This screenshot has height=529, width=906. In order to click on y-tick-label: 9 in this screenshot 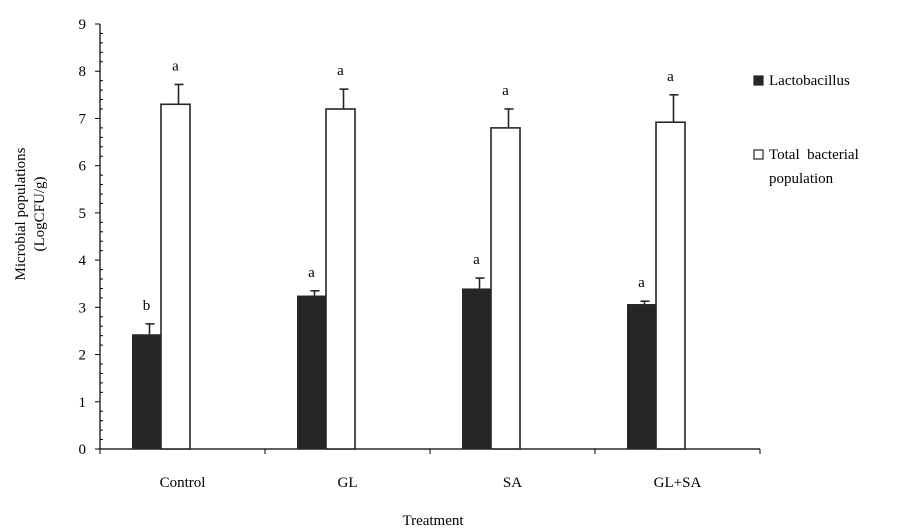, I will do `click(83, 25)`.